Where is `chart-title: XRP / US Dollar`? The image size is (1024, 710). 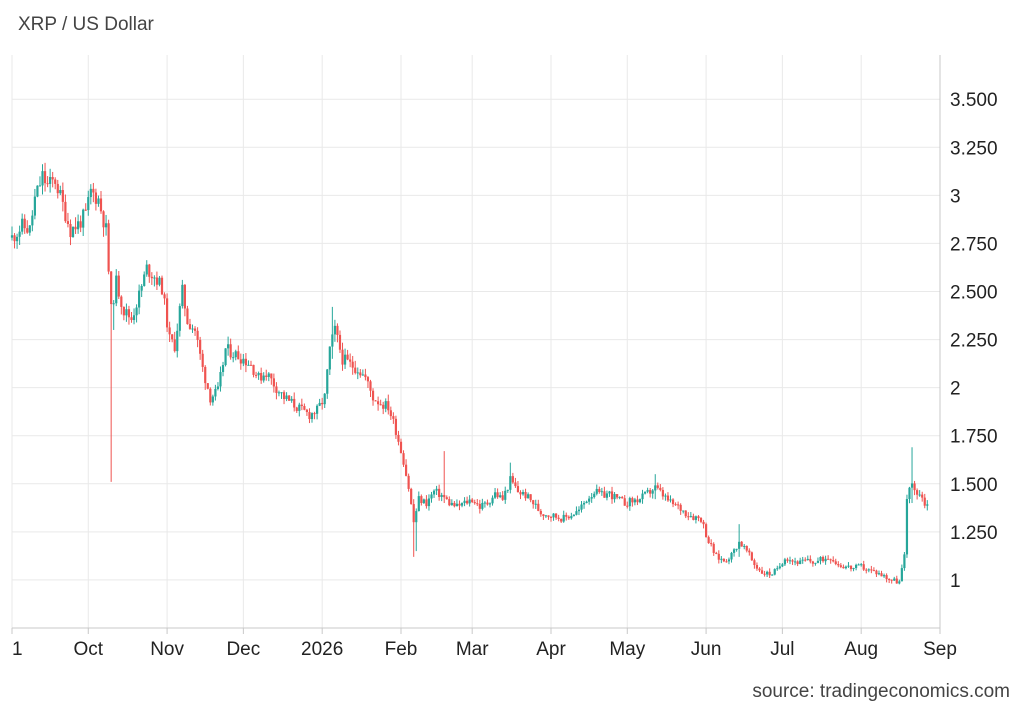 chart-title: XRP / US Dollar is located at coordinates (86, 24).